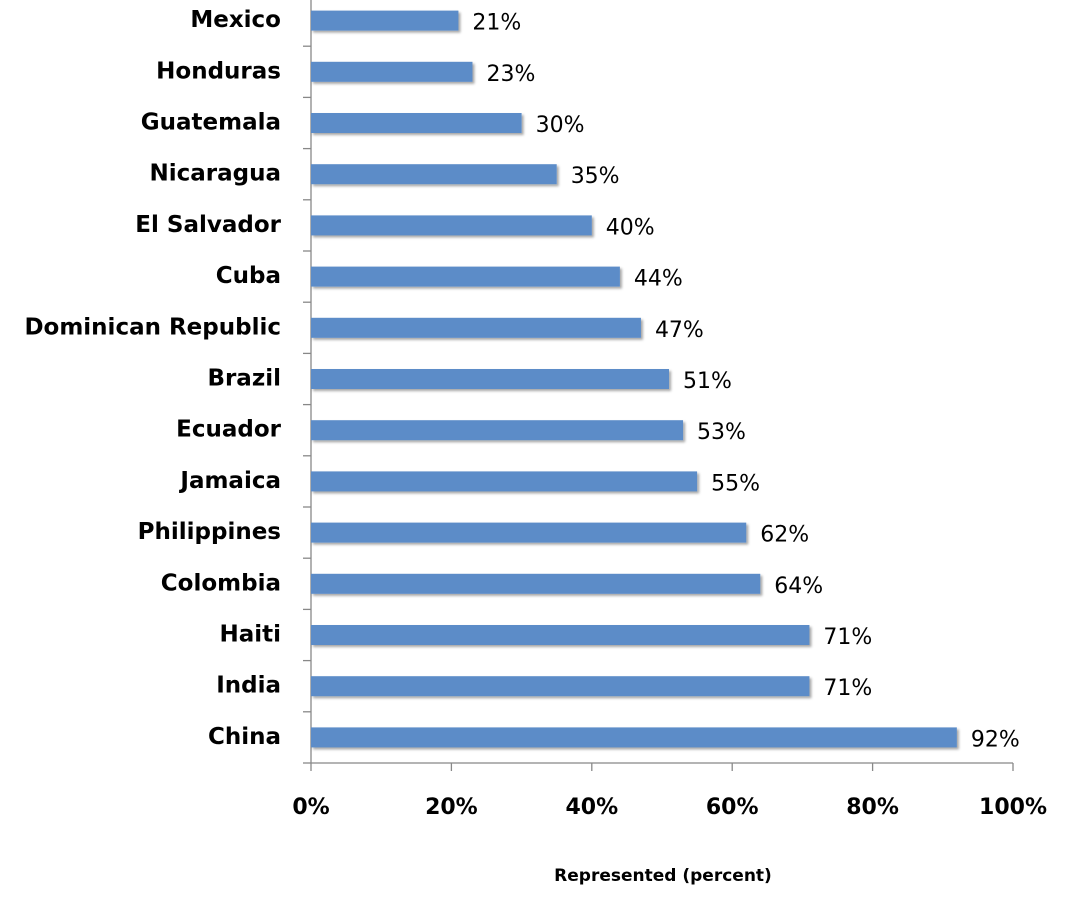 The width and height of the screenshot is (1074, 899). Describe the element at coordinates (244, 379) in the screenshot. I see `y-tick-label: Brazil` at that location.